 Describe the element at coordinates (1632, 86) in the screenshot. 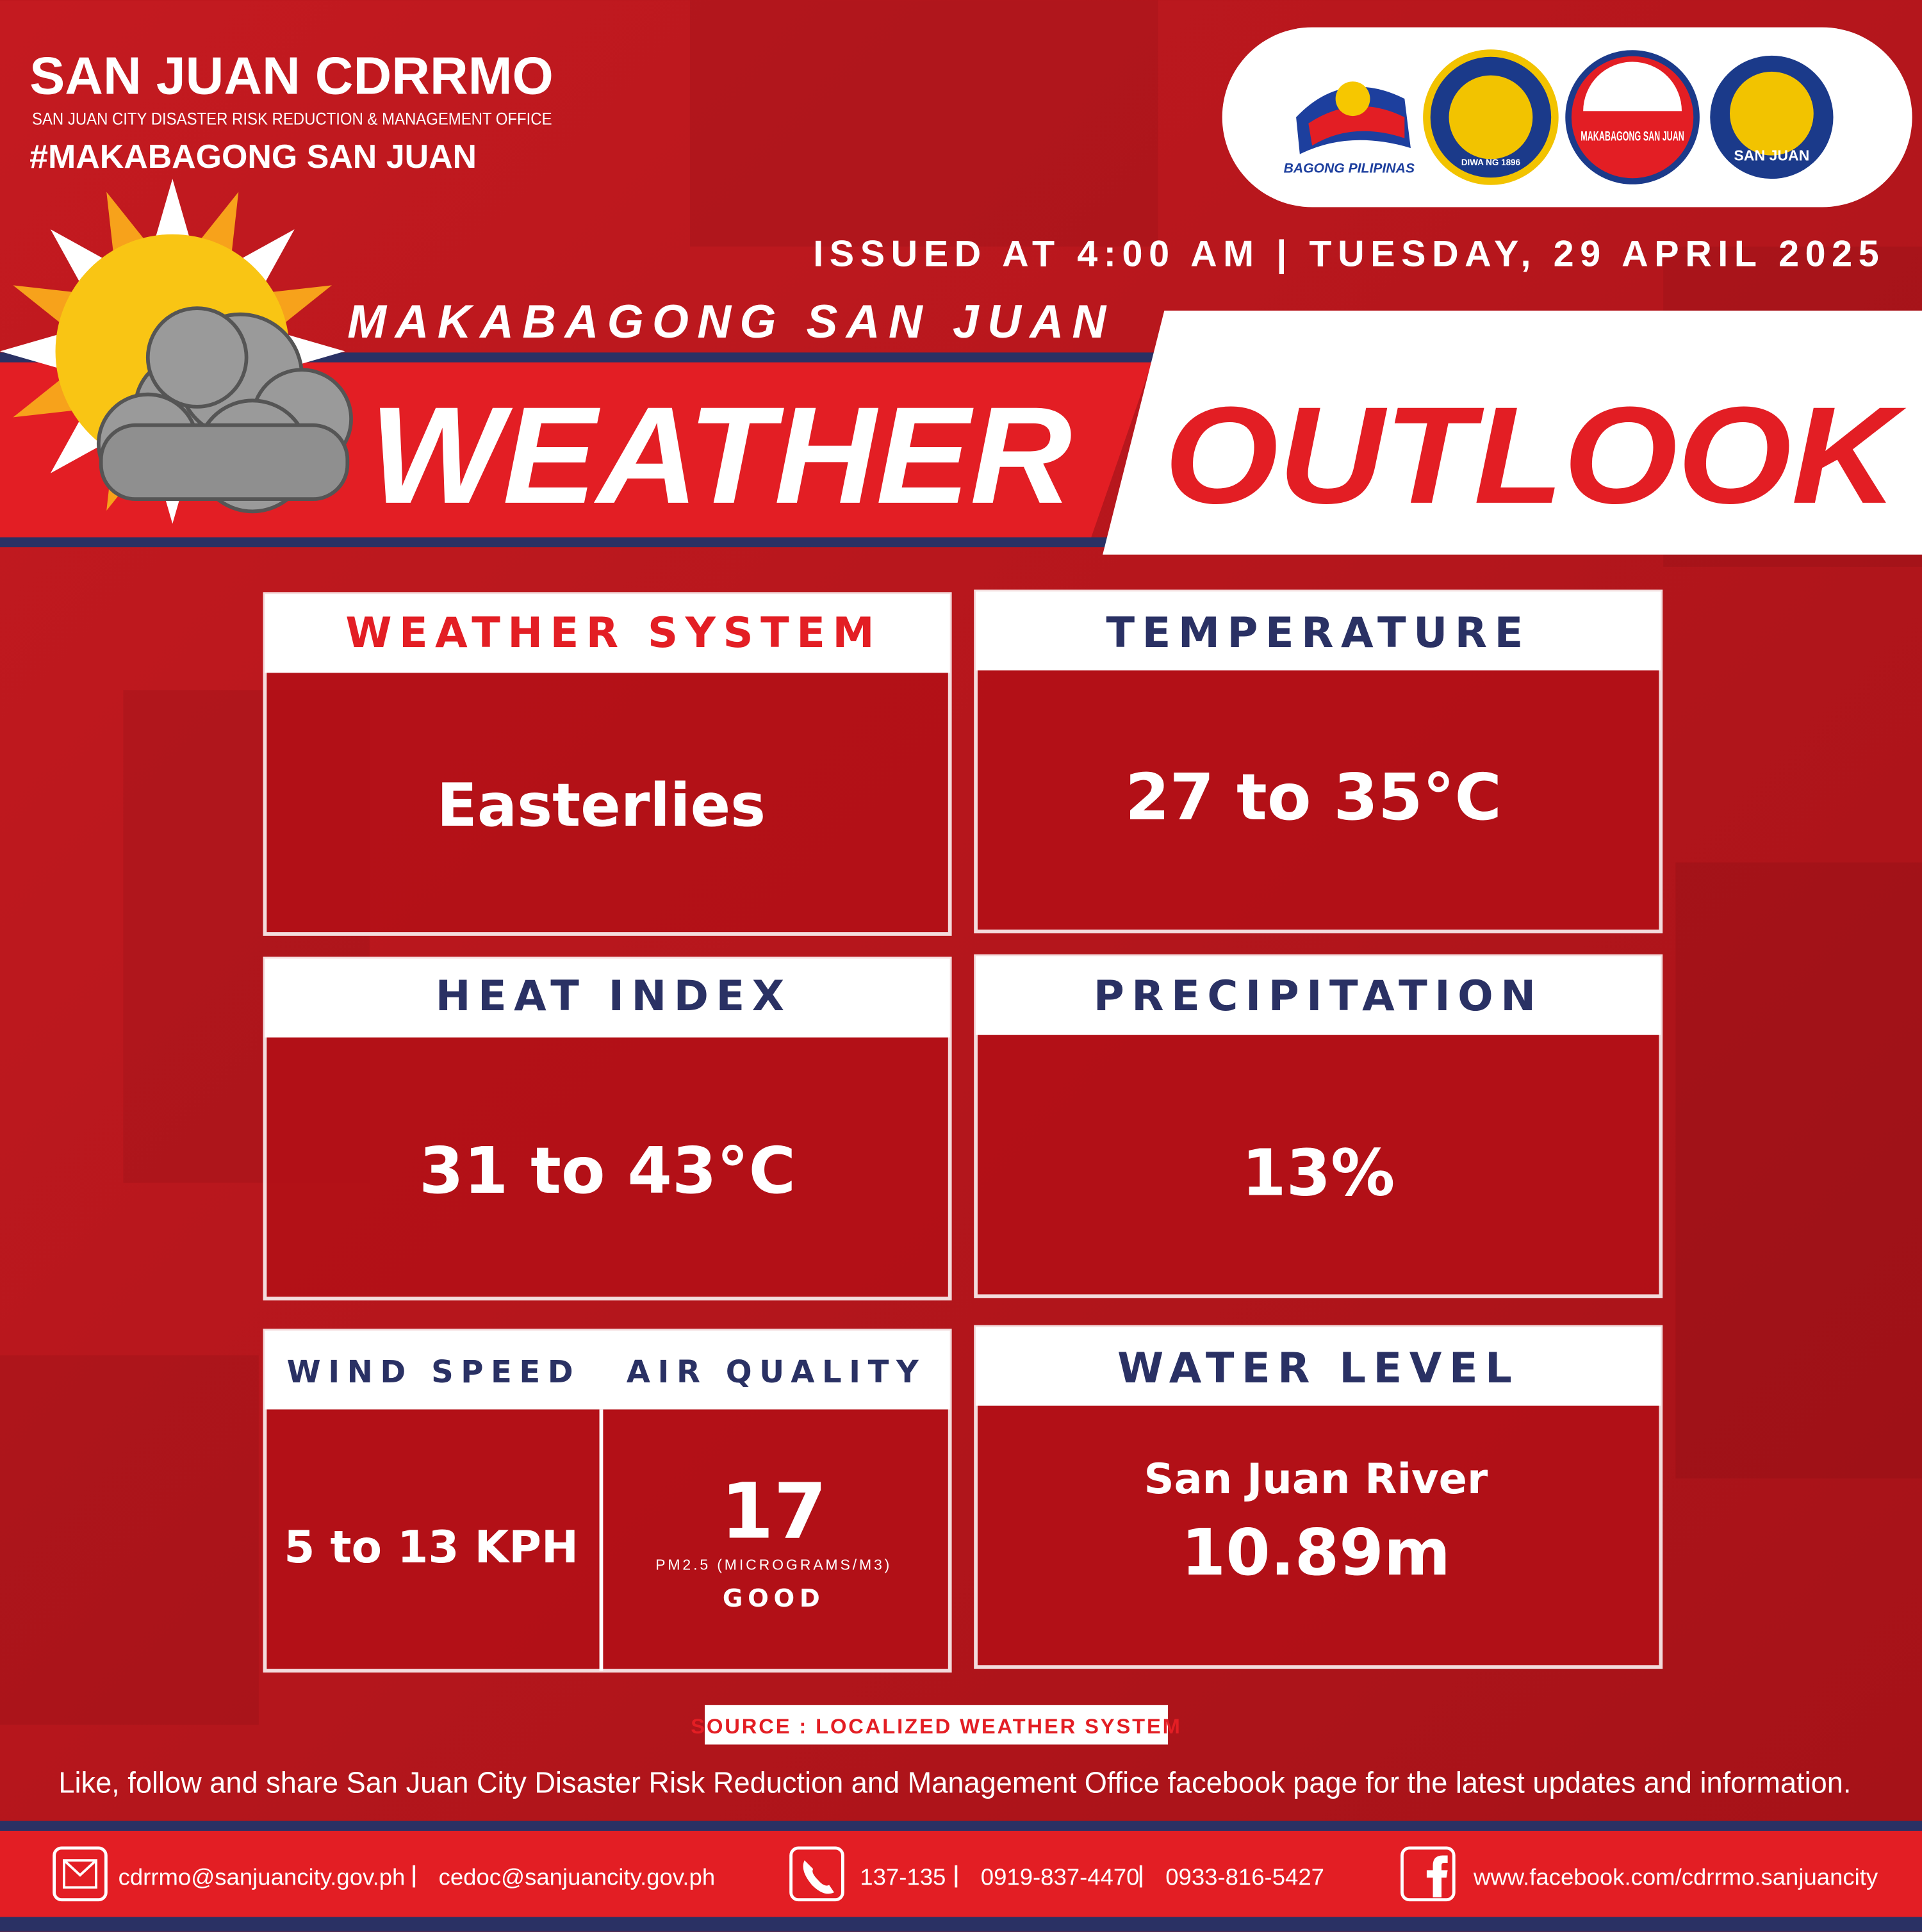

I see `logo-sunburst` at that location.